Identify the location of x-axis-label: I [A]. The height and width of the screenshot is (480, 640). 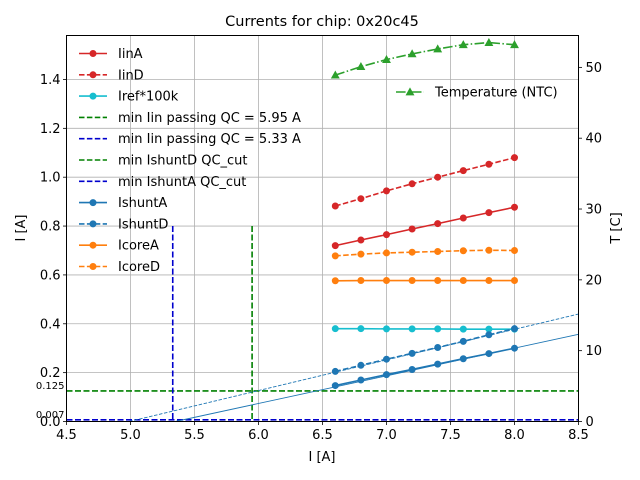
(321, 457).